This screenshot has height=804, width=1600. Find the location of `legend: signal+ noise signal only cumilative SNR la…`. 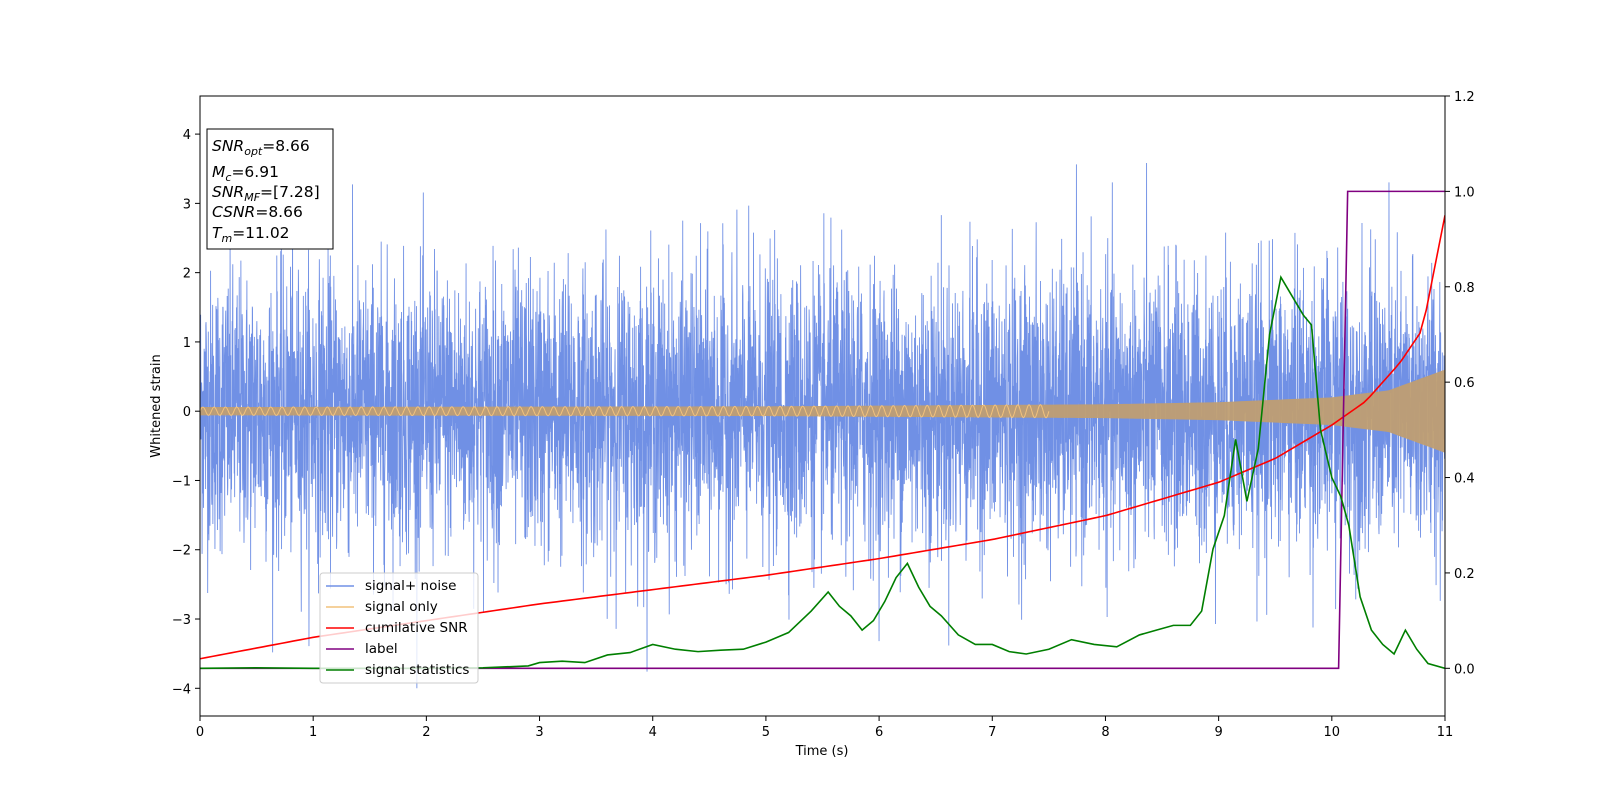

legend: signal+ noise signal only cumilative SNR la… is located at coordinates (399, 628).